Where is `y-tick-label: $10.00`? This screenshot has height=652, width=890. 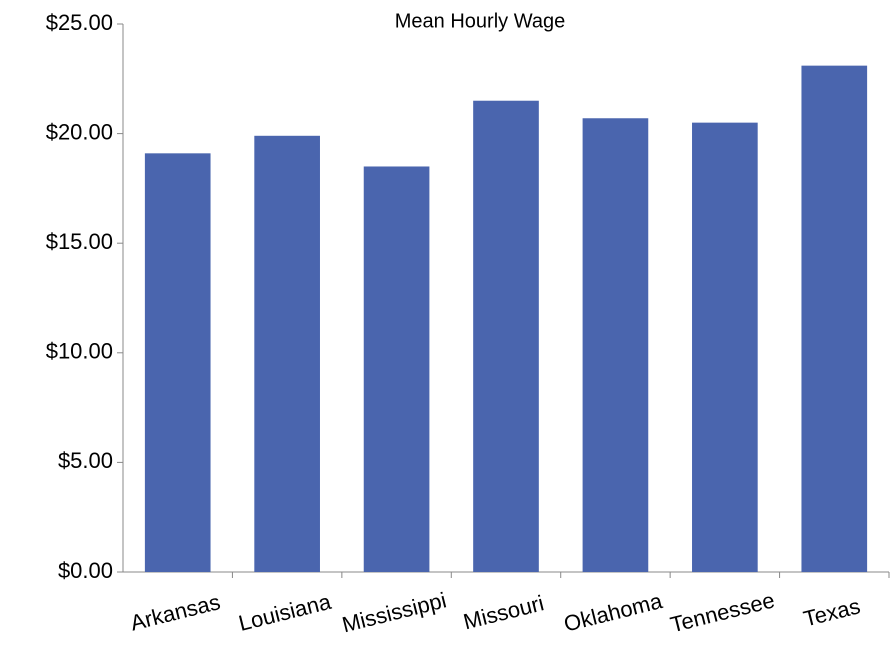 y-tick-label: $10.00 is located at coordinates (79, 351).